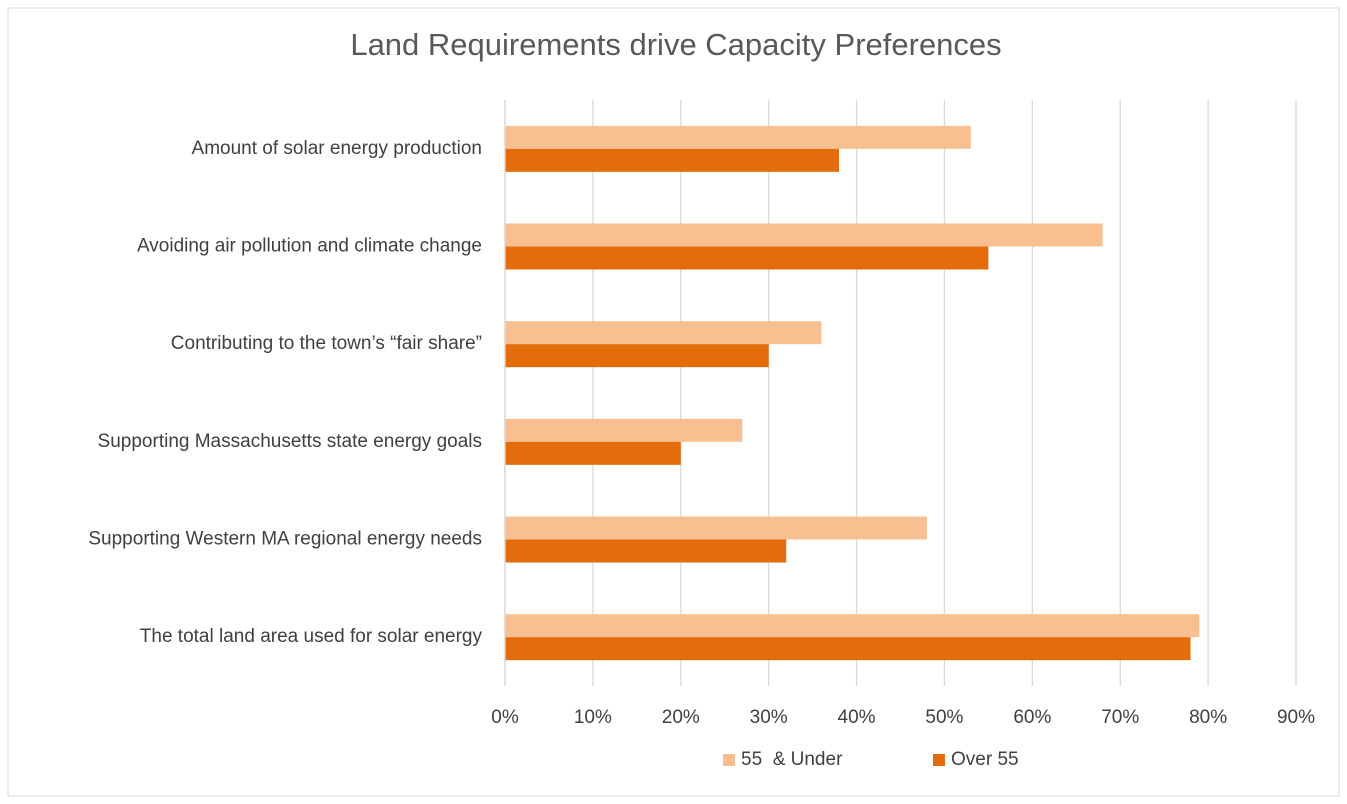 The height and width of the screenshot is (804, 1347). What do you see at coordinates (593, 717) in the screenshot?
I see `x-tick-label: 10%` at bounding box center [593, 717].